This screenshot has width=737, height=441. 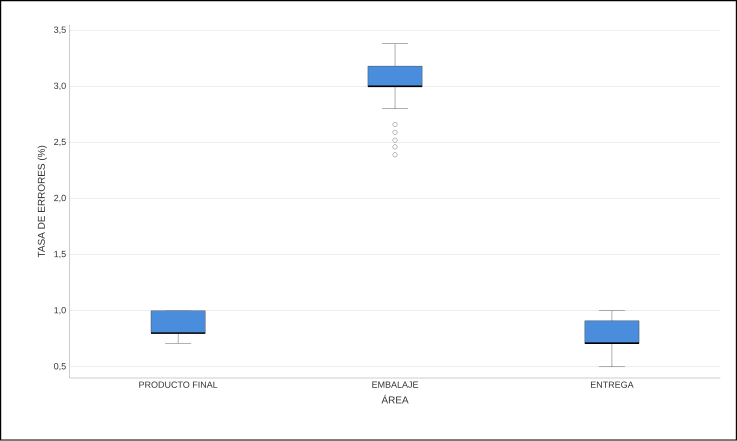 What do you see at coordinates (612, 385) in the screenshot?
I see `x-tick-label: ENTREGA` at bounding box center [612, 385].